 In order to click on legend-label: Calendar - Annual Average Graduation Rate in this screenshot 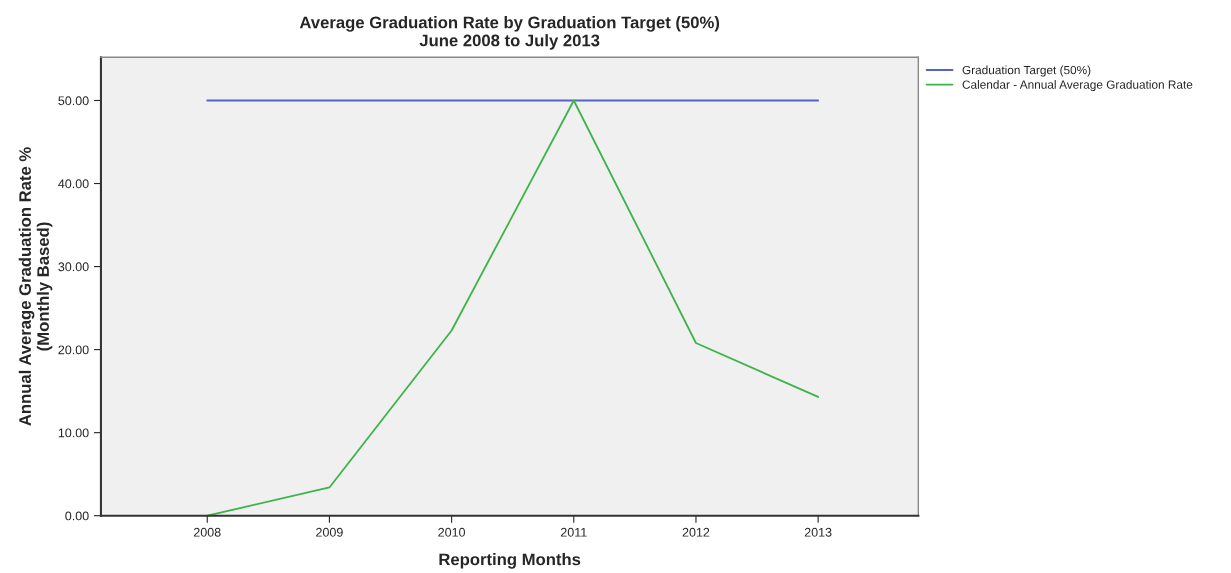, I will do `click(1077, 86)`.